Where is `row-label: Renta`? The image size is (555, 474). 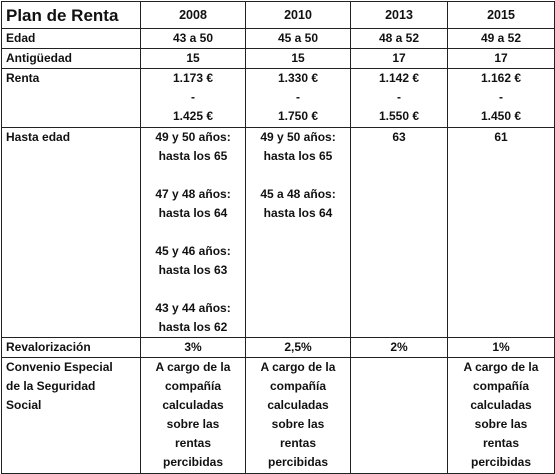 row-label: Renta is located at coordinates (71, 98).